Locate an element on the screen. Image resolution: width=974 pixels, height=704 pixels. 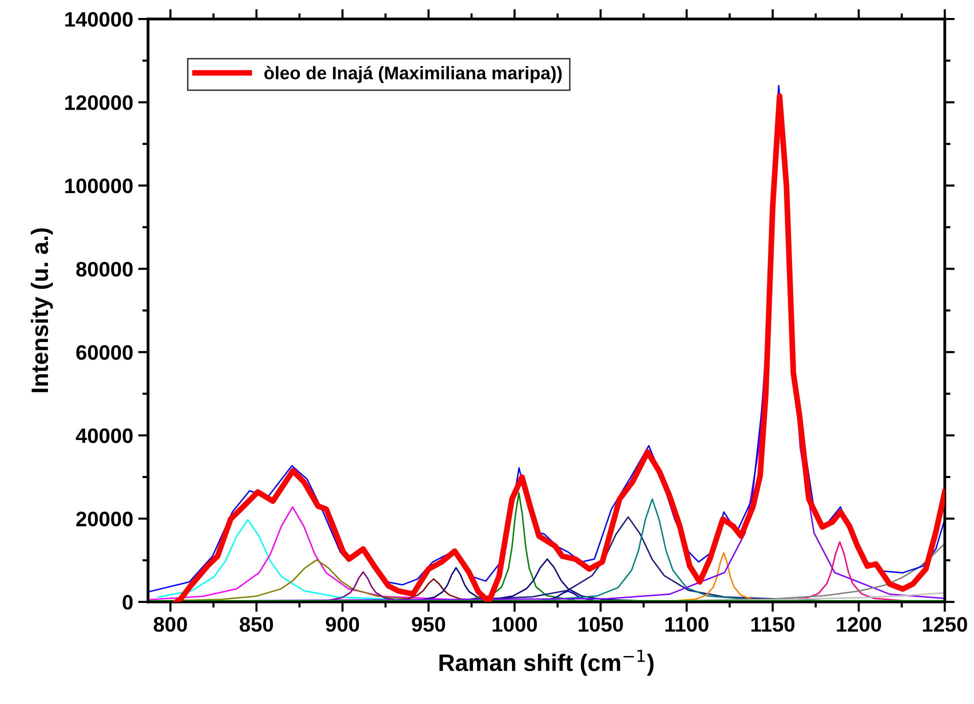
x-tick-label: 1000 is located at coordinates (514, 624).